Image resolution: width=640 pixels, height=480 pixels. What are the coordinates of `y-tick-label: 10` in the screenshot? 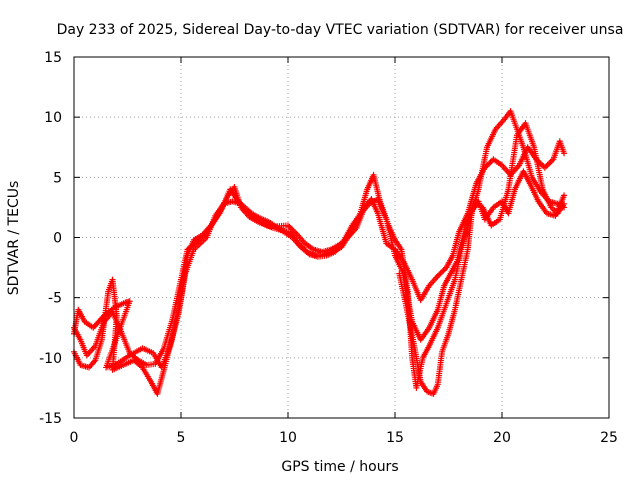 It's located at (53, 118).